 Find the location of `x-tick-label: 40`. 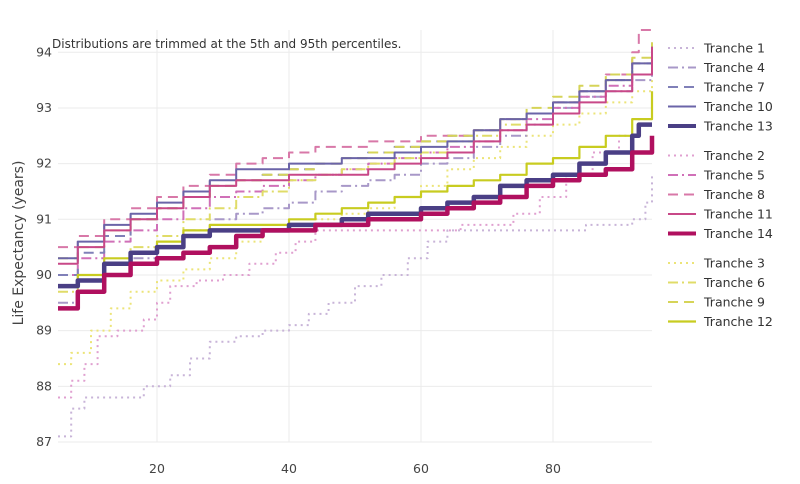

x-tick-label: 40 is located at coordinates (289, 468).